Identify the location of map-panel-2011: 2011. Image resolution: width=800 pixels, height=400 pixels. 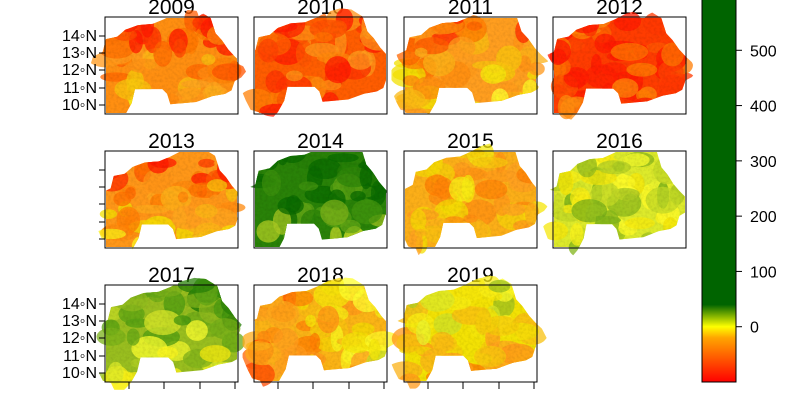
(472, 60).